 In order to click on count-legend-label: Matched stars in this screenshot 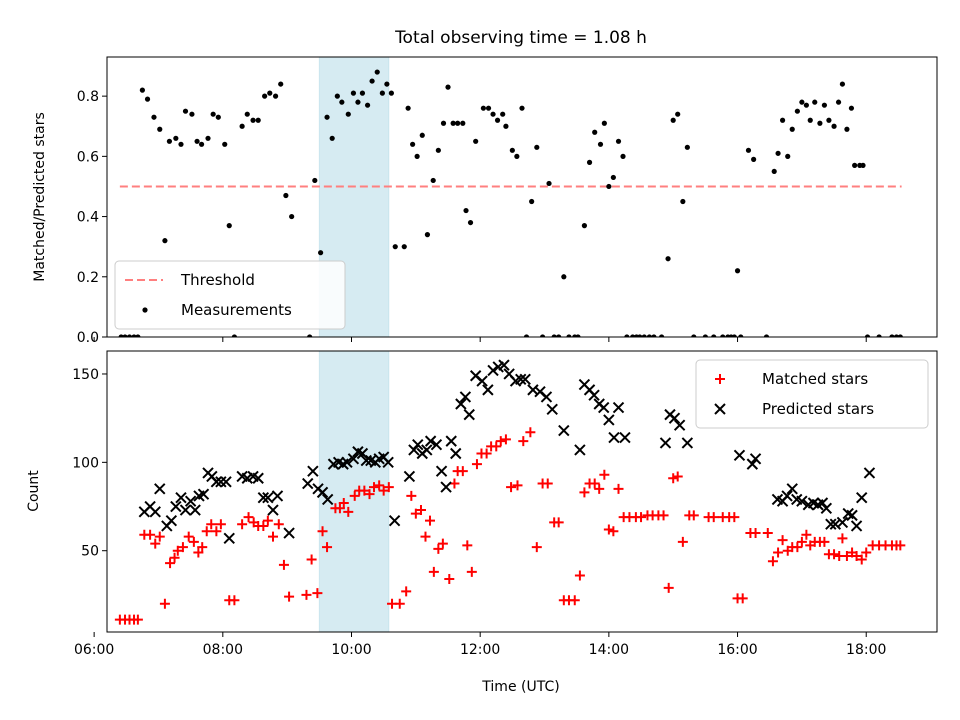, I will do `click(815, 379)`.